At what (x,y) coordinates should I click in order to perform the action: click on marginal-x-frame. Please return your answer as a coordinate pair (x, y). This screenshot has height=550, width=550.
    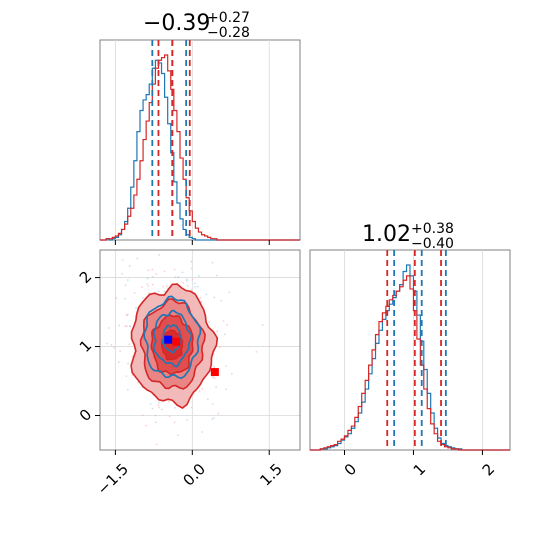
    Looking at the image, I should click on (200, 140).